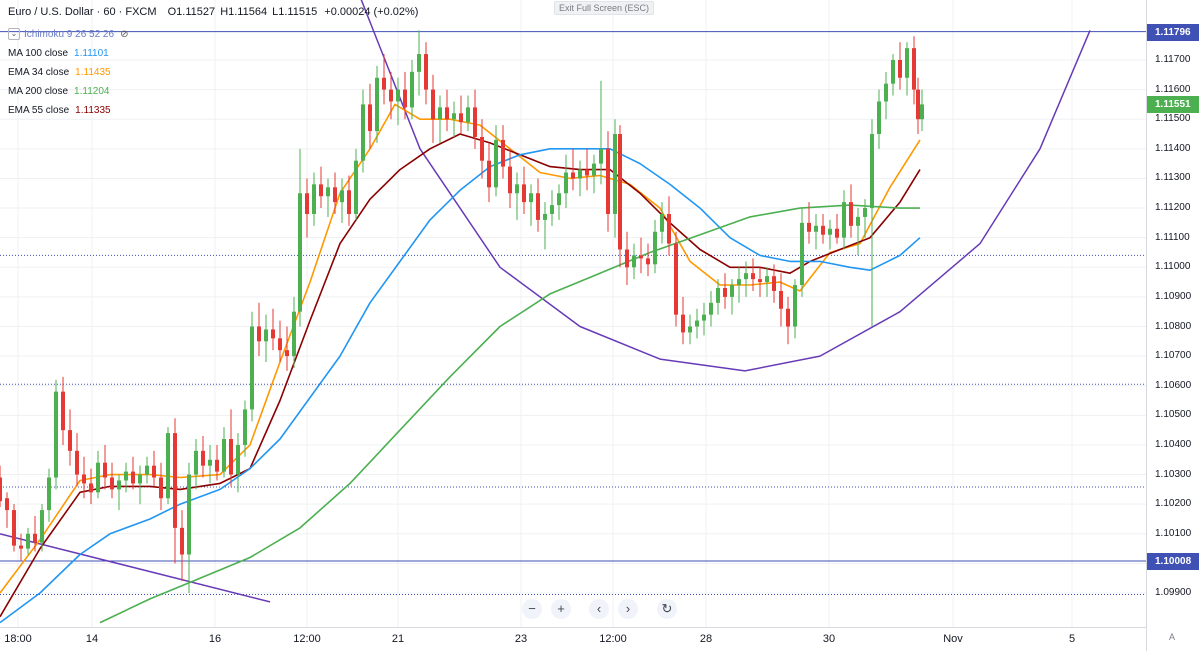  Describe the element at coordinates (244, 12) in the screenshot. I see `high-value: H1.11564` at that location.